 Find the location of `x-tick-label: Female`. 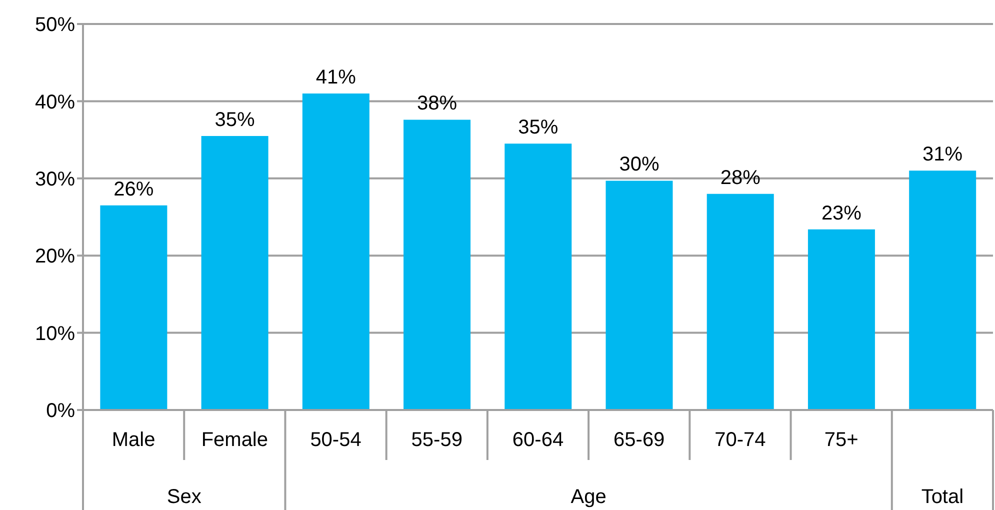

x-tick-label: Female is located at coordinates (234, 440).